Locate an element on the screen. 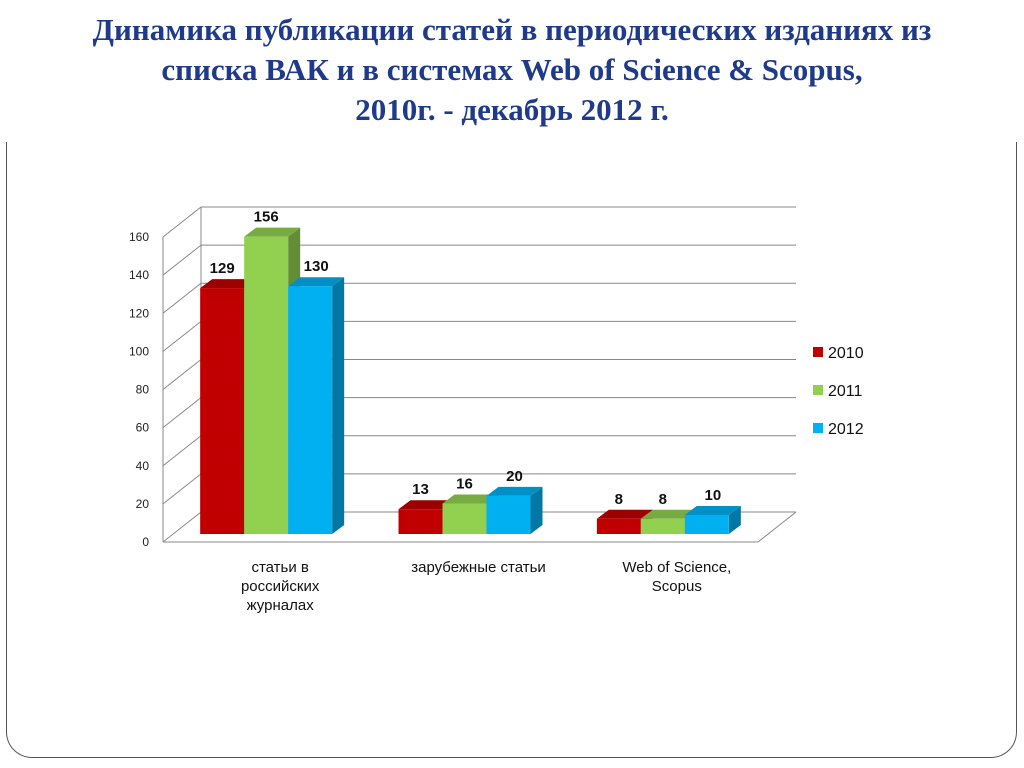 The height and width of the screenshot is (768, 1024). y-tick-label: 0 is located at coordinates (145, 542).